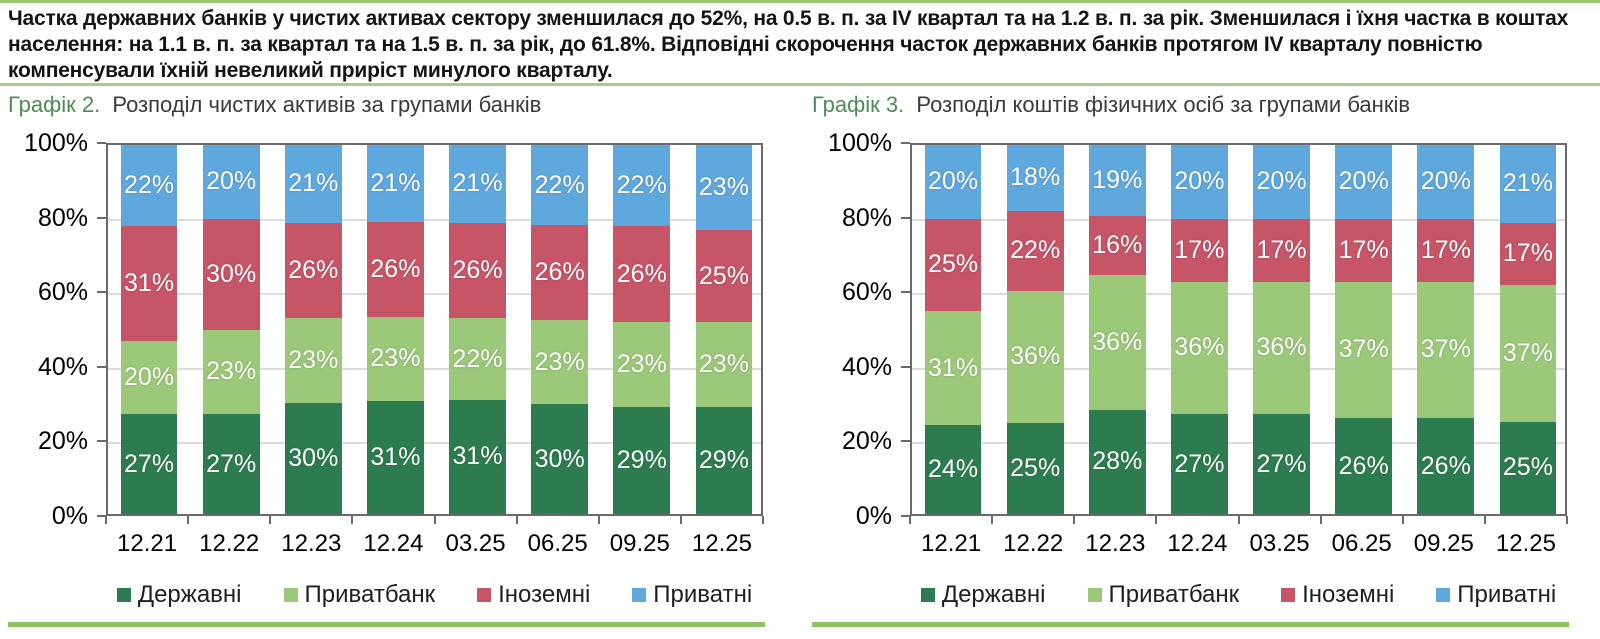 This screenshot has width=1600, height=639. Describe the element at coordinates (1174, 594) in the screenshot. I see `legend-label: Приватбанк` at that location.